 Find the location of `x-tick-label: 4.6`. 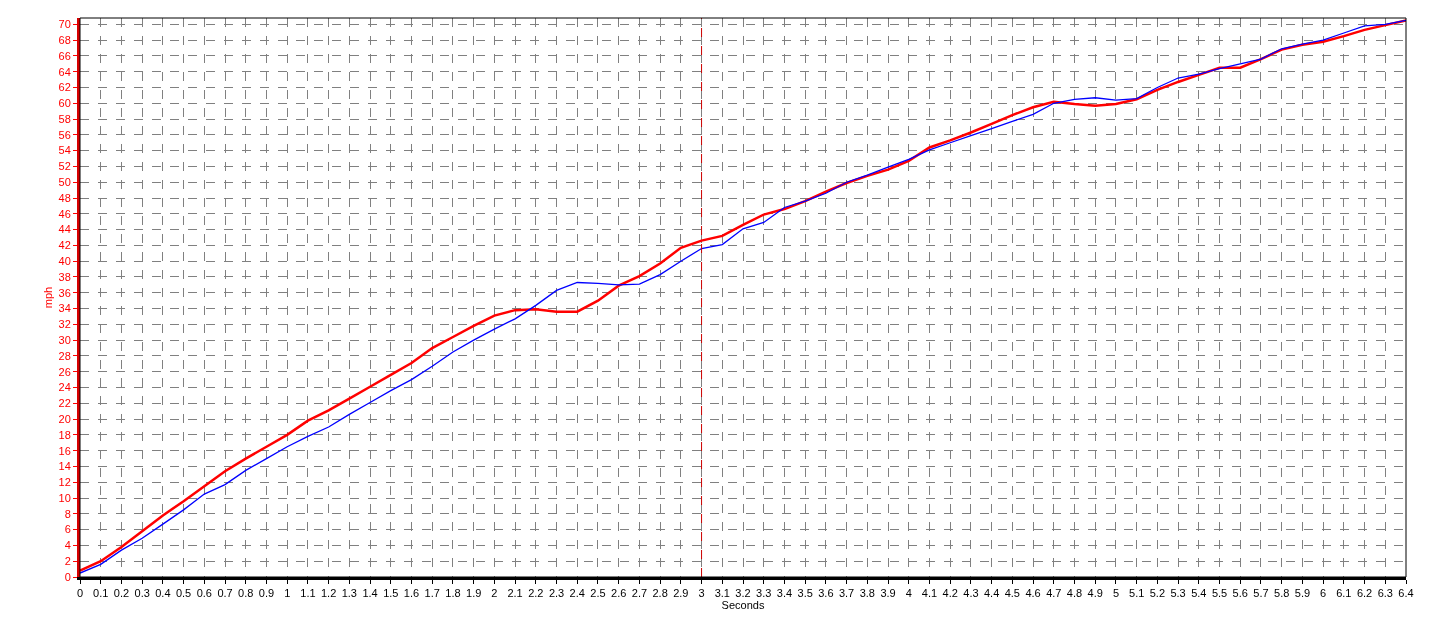

x-tick-label: 4.6 is located at coordinates (1033, 593).